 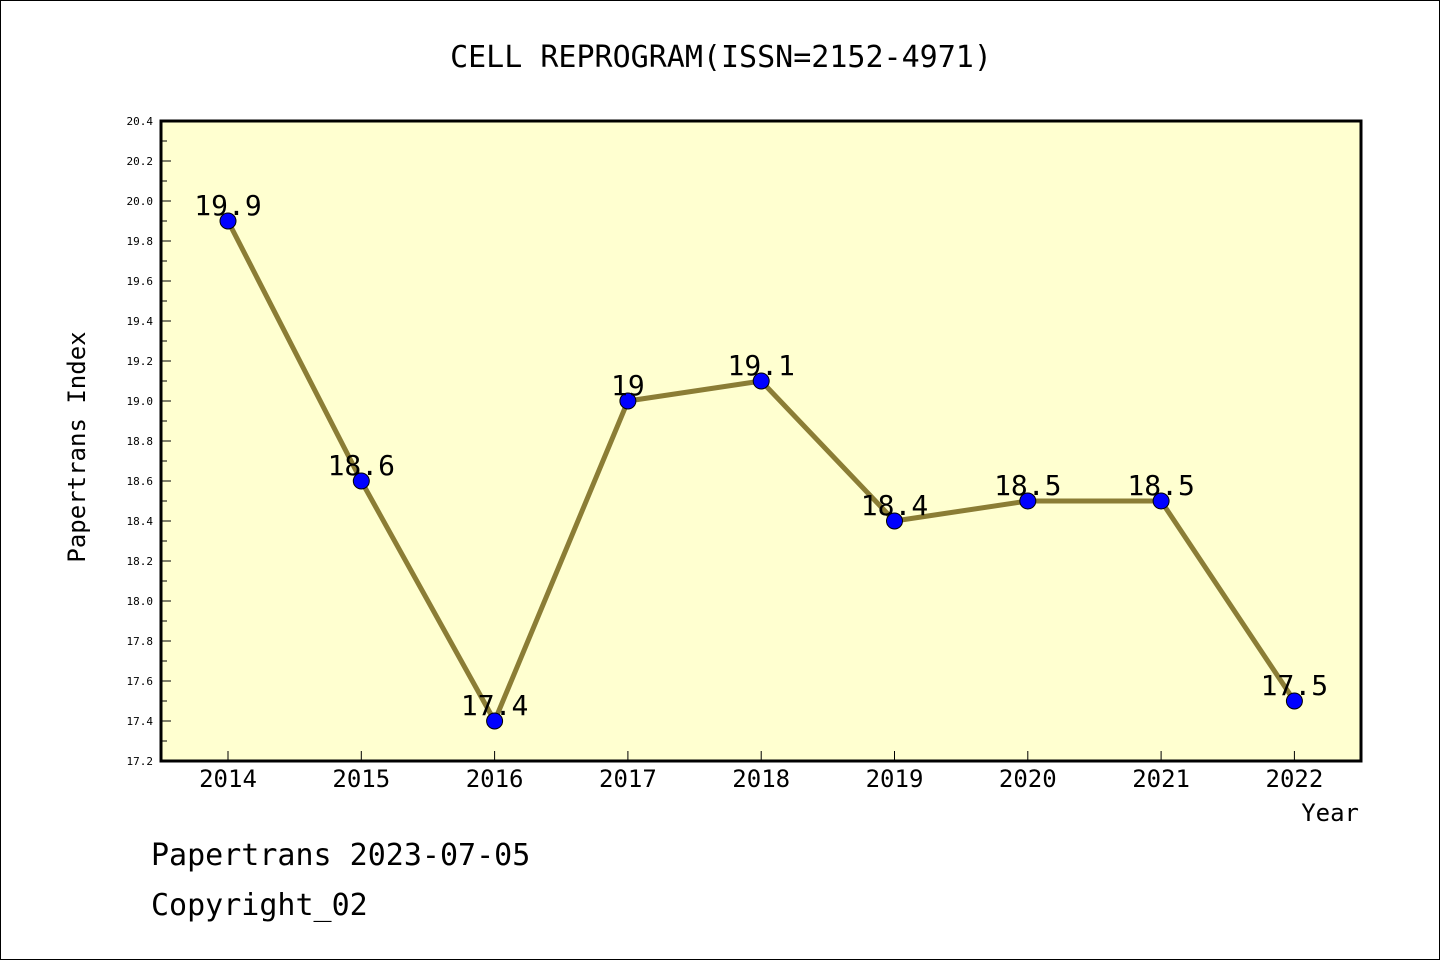 What do you see at coordinates (140, 161) in the screenshot?
I see `y-tick-label: 20.2` at bounding box center [140, 161].